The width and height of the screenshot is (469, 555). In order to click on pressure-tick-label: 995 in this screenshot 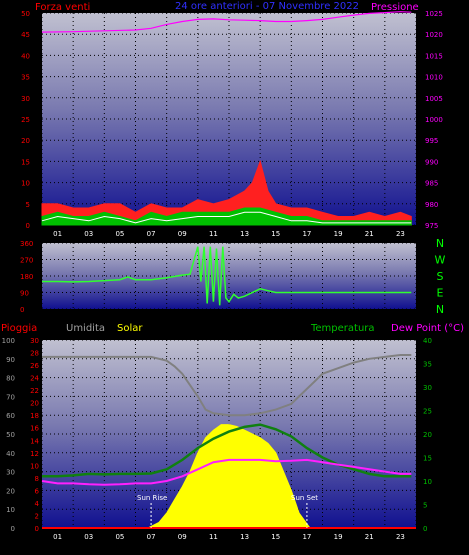, I will do `click(431, 141)`.